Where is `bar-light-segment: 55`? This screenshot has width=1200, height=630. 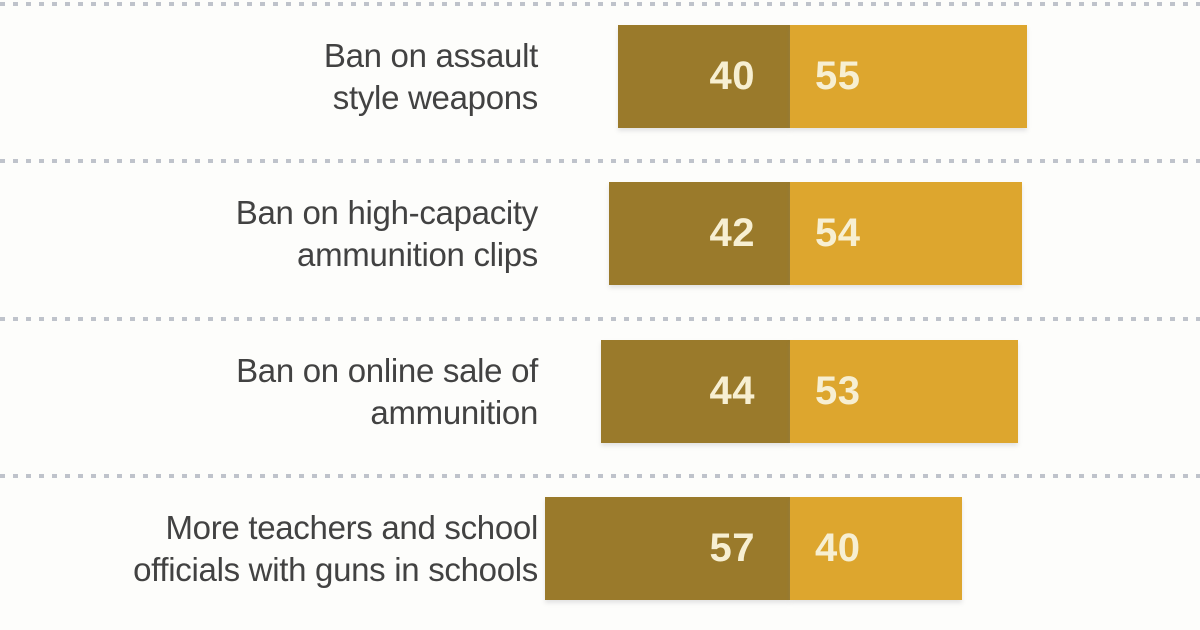
bar-light-segment: 55 is located at coordinates (908, 76).